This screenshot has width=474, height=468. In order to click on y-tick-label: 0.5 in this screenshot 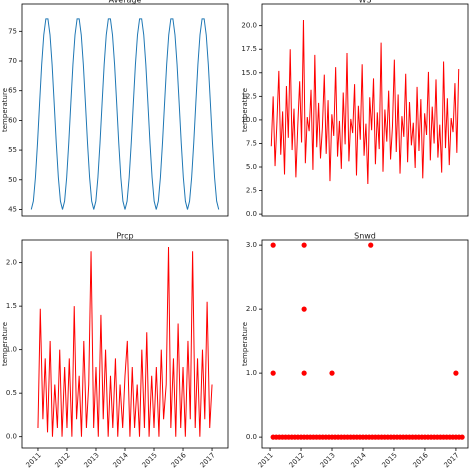, I will do `click(11, 393)`.